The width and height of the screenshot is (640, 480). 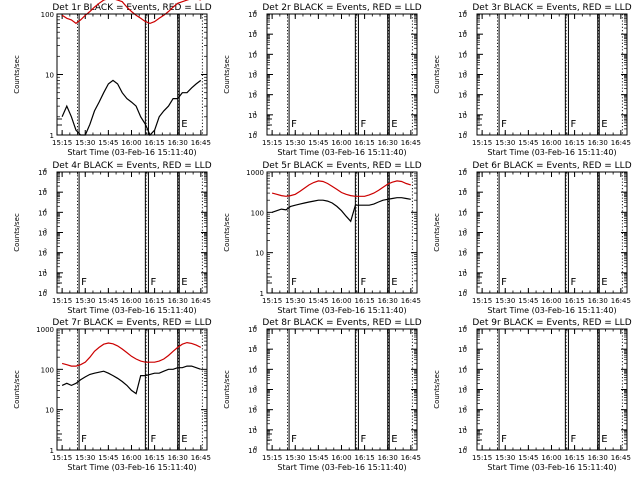 I want to click on series-lld, so click(x=131, y=12).